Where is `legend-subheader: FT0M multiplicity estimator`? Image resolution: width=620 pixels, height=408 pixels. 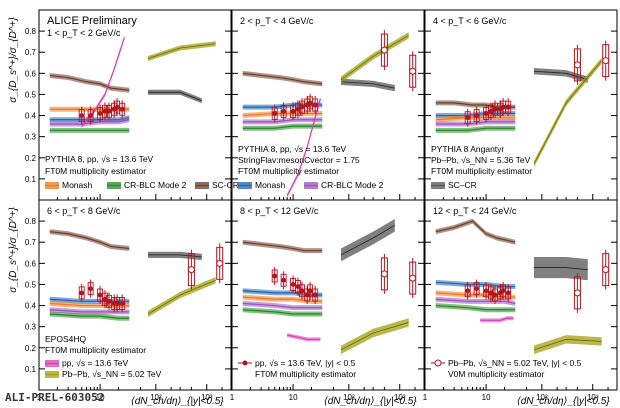 legend-subheader: FT0M multiplicity estimator is located at coordinates (95, 171).